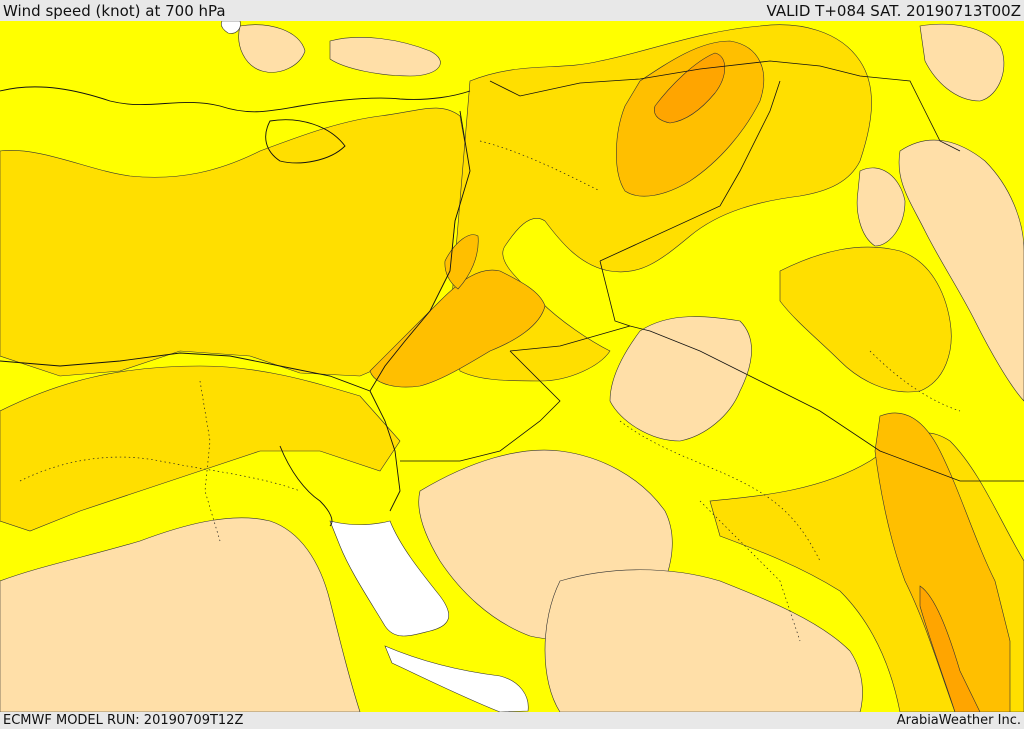  Describe the element at coordinates (230, 27) in the screenshot. I see `sea-gap-black-sea` at that location.